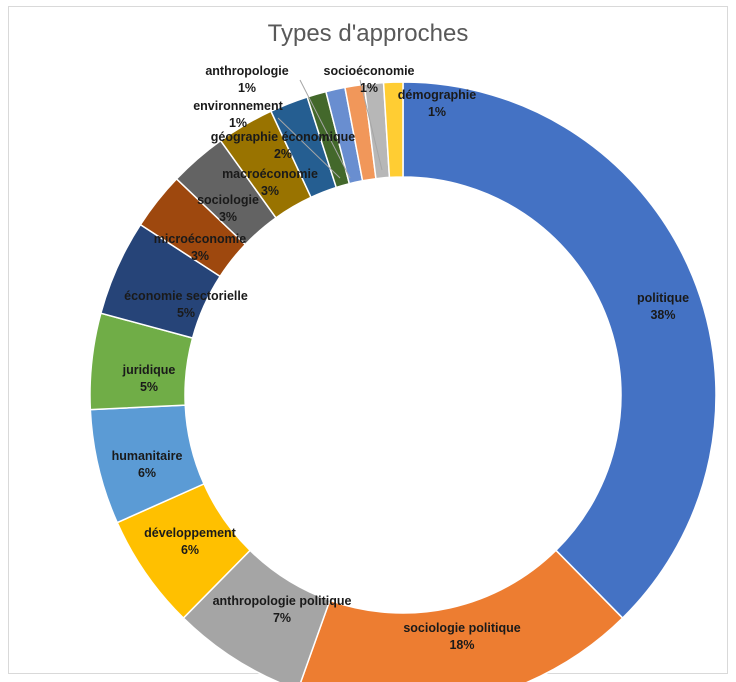 This screenshot has height=682, width=736. I want to click on chart-title: Types d'approches, so click(368, 33).